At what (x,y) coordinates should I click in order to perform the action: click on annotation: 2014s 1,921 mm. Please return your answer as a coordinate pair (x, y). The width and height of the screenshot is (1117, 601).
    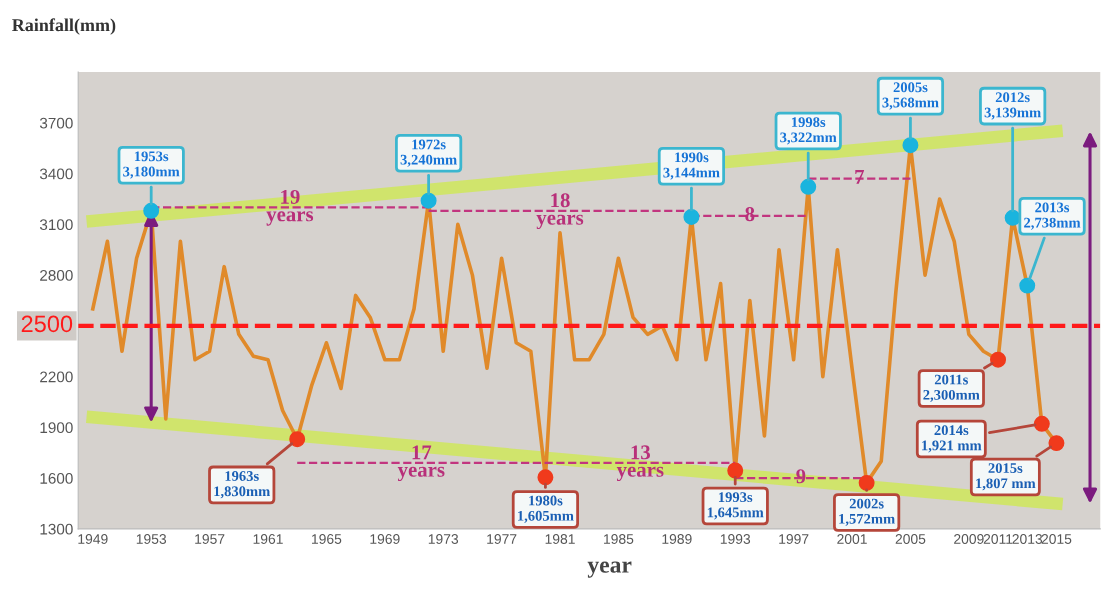
    Looking at the image, I should click on (952, 439).